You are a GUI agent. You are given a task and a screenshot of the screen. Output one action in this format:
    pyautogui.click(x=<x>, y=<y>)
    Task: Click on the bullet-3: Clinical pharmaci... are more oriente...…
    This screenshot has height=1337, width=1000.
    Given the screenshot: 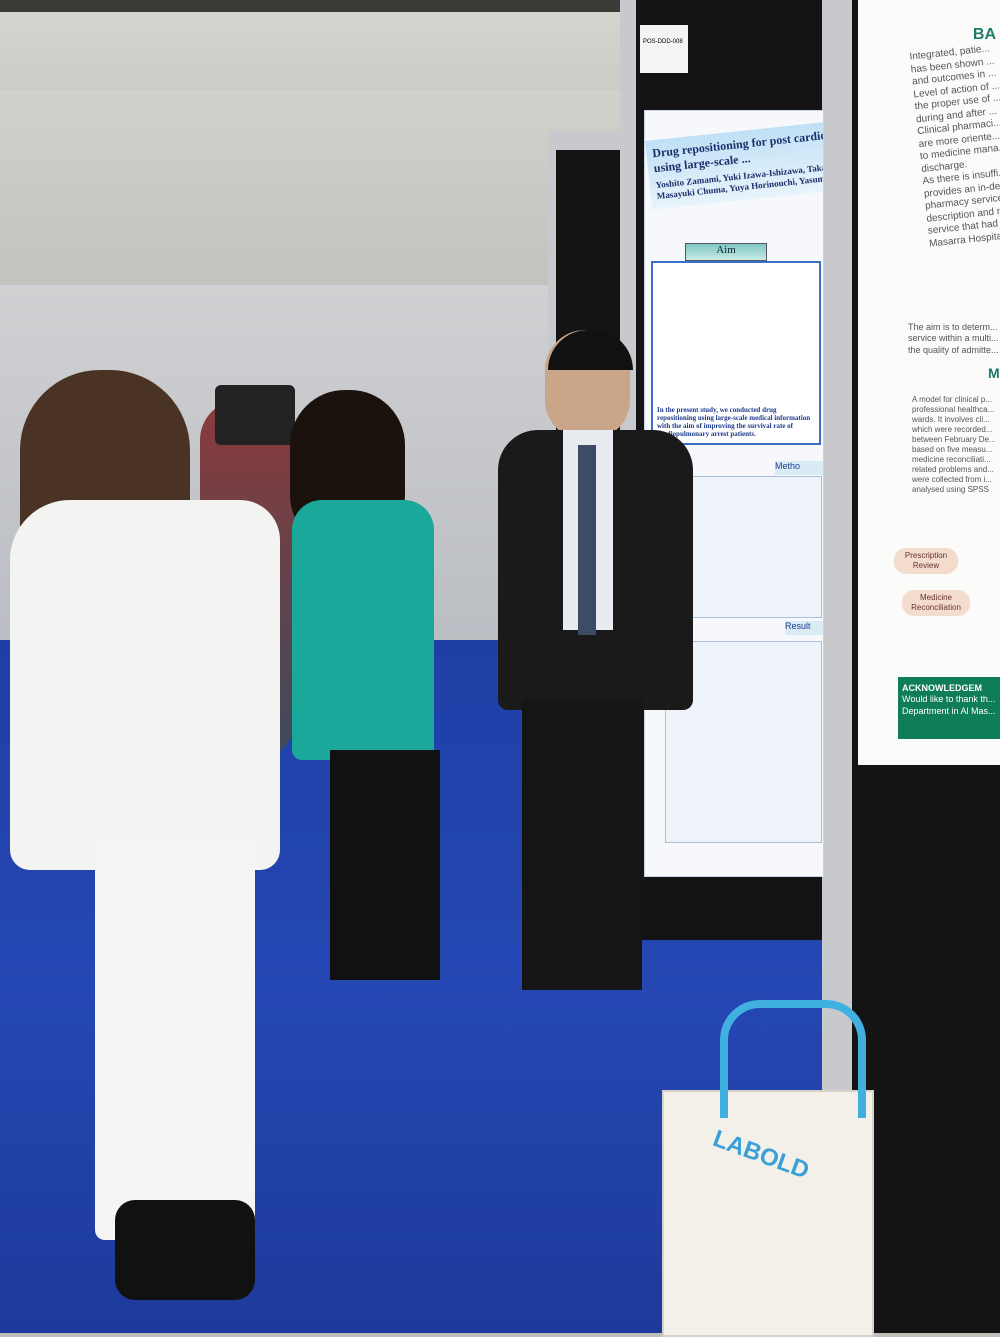 What is the action you would take?
    pyautogui.click(x=958, y=146)
    